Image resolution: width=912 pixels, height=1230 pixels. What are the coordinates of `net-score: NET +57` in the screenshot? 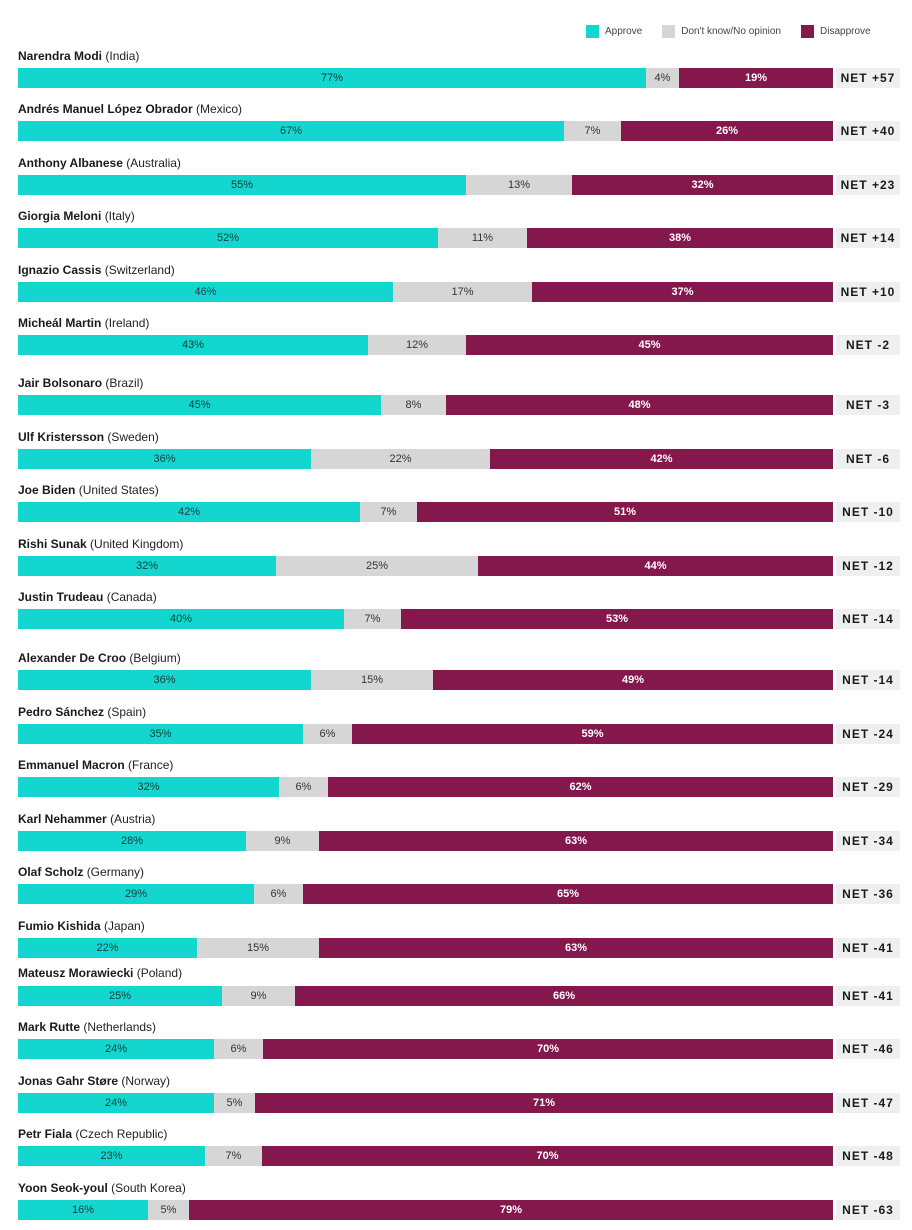 It's located at (868, 78).